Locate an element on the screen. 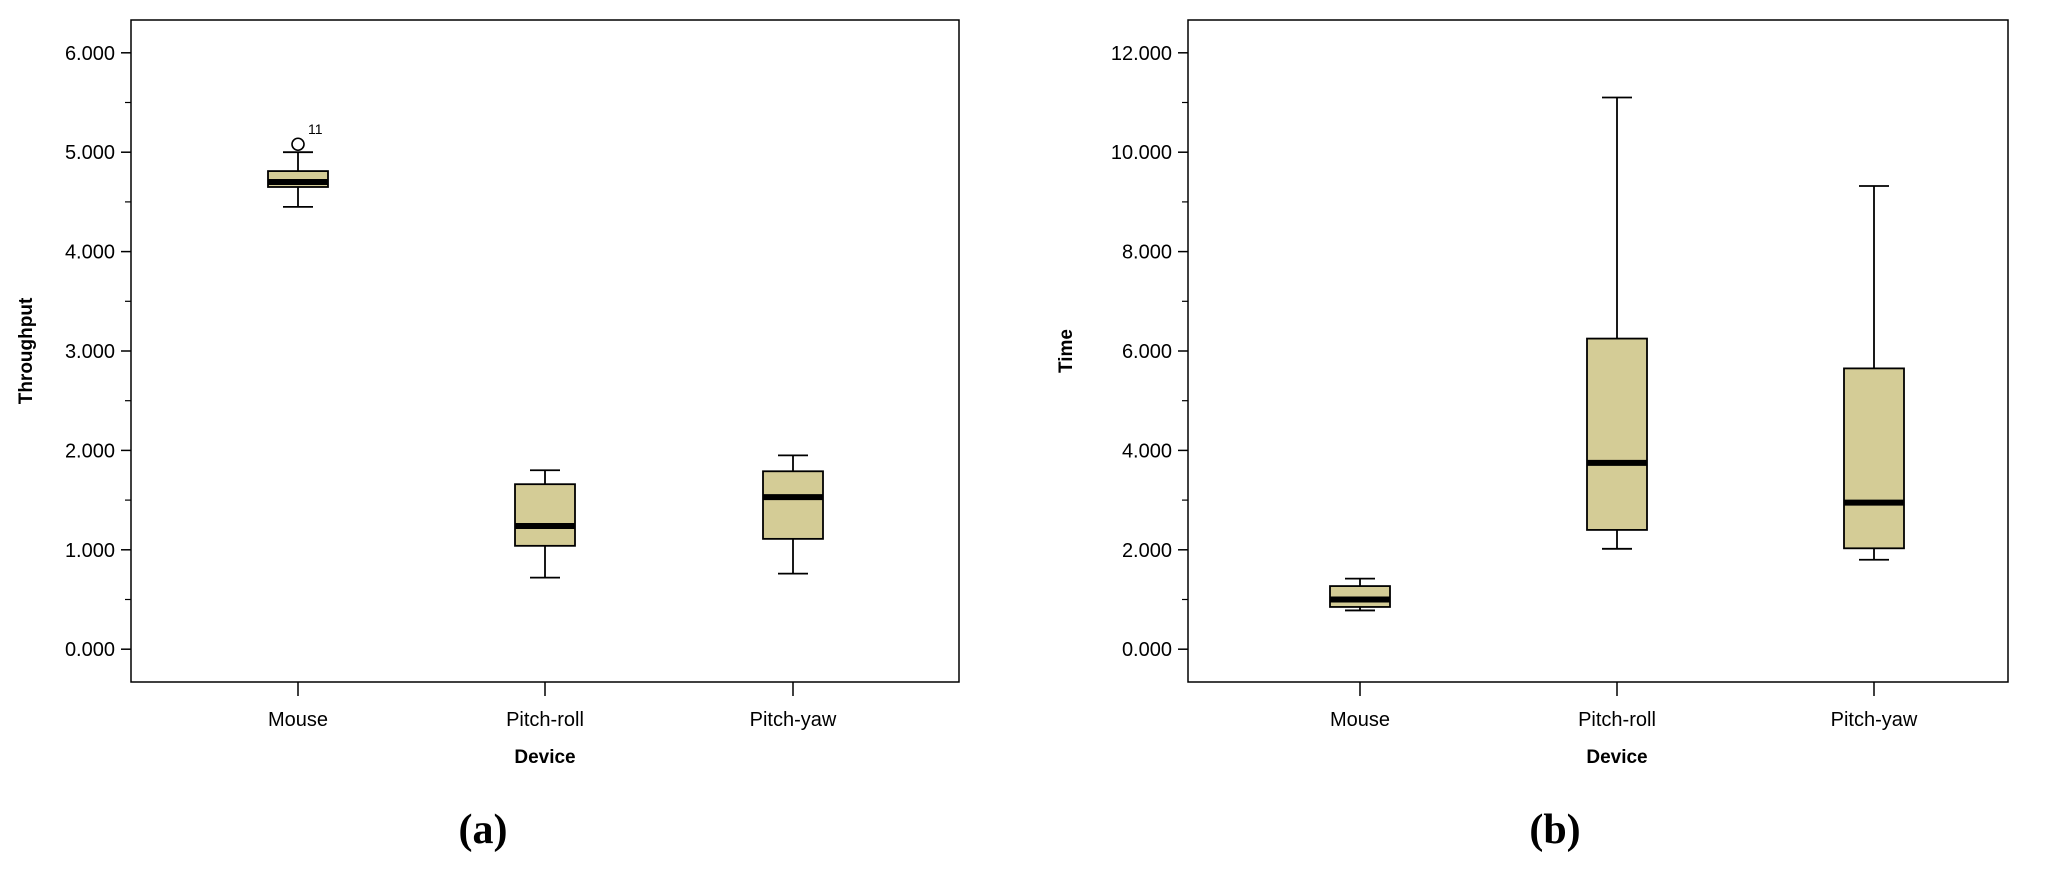  y-axis-title: Throughput is located at coordinates (26, 350).